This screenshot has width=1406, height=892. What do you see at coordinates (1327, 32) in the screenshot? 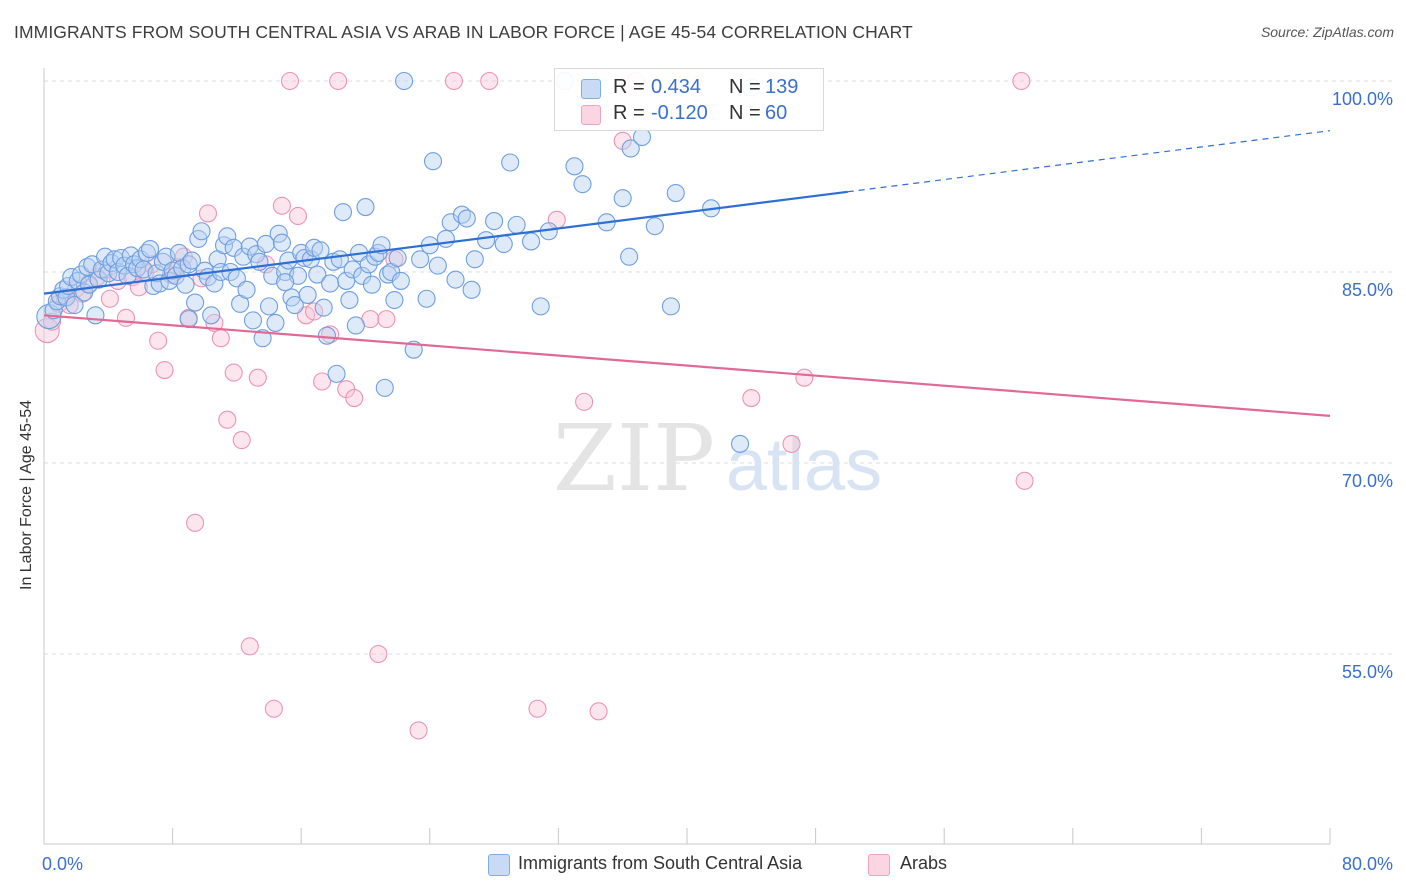
I see `source-label: Source: ZipAtlas.com` at bounding box center [1327, 32].